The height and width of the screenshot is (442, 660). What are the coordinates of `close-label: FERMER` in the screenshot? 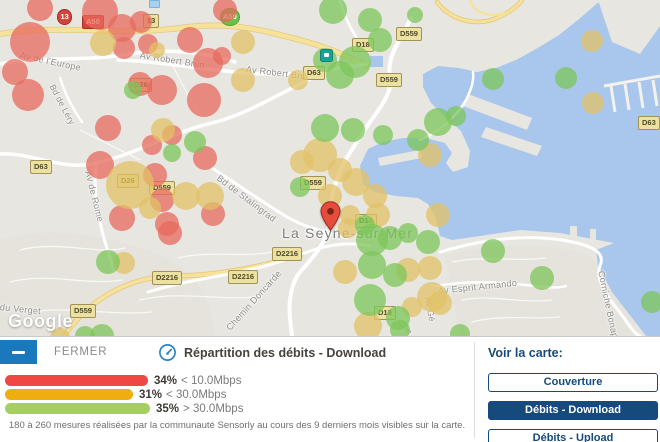 It's located at (81, 352).